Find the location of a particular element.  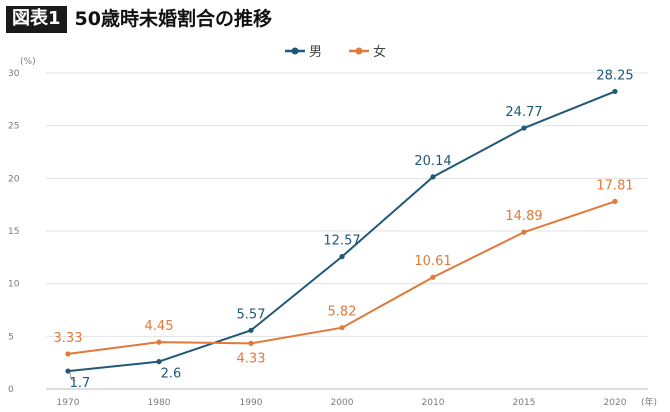

y-tick-label: 5 is located at coordinates (11, 337).